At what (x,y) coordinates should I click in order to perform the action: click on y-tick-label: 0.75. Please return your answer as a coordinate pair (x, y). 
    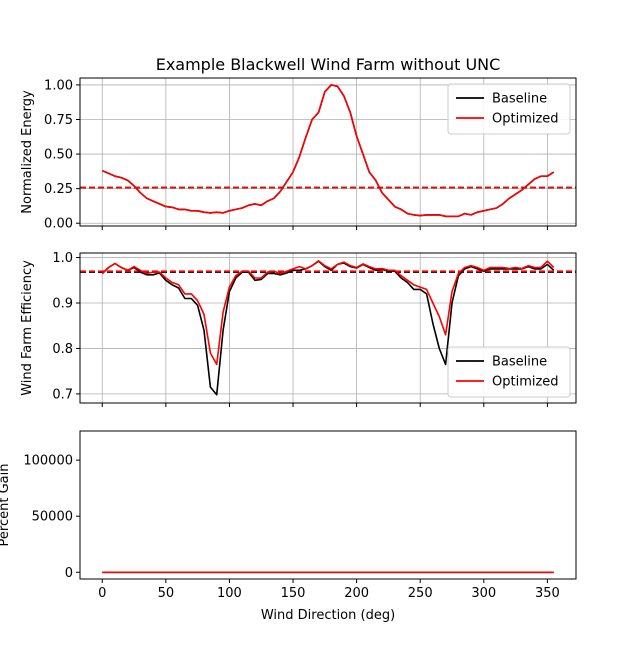
    Looking at the image, I should click on (58, 120).